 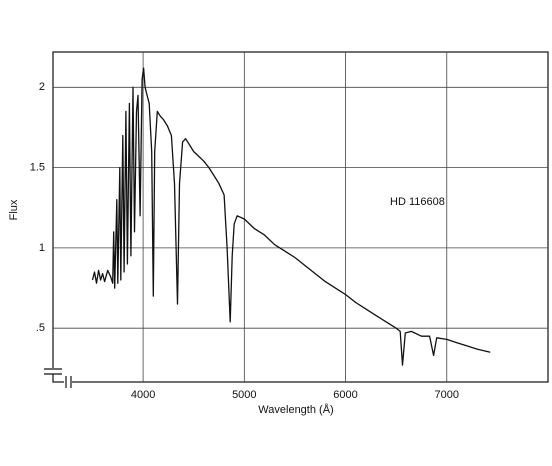 What do you see at coordinates (417, 202) in the screenshot?
I see `annotation: HD 116608` at bounding box center [417, 202].